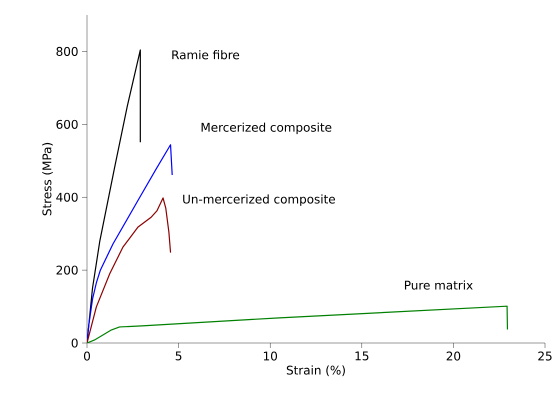  I want to click on x-tick-label: 10, so click(271, 356).